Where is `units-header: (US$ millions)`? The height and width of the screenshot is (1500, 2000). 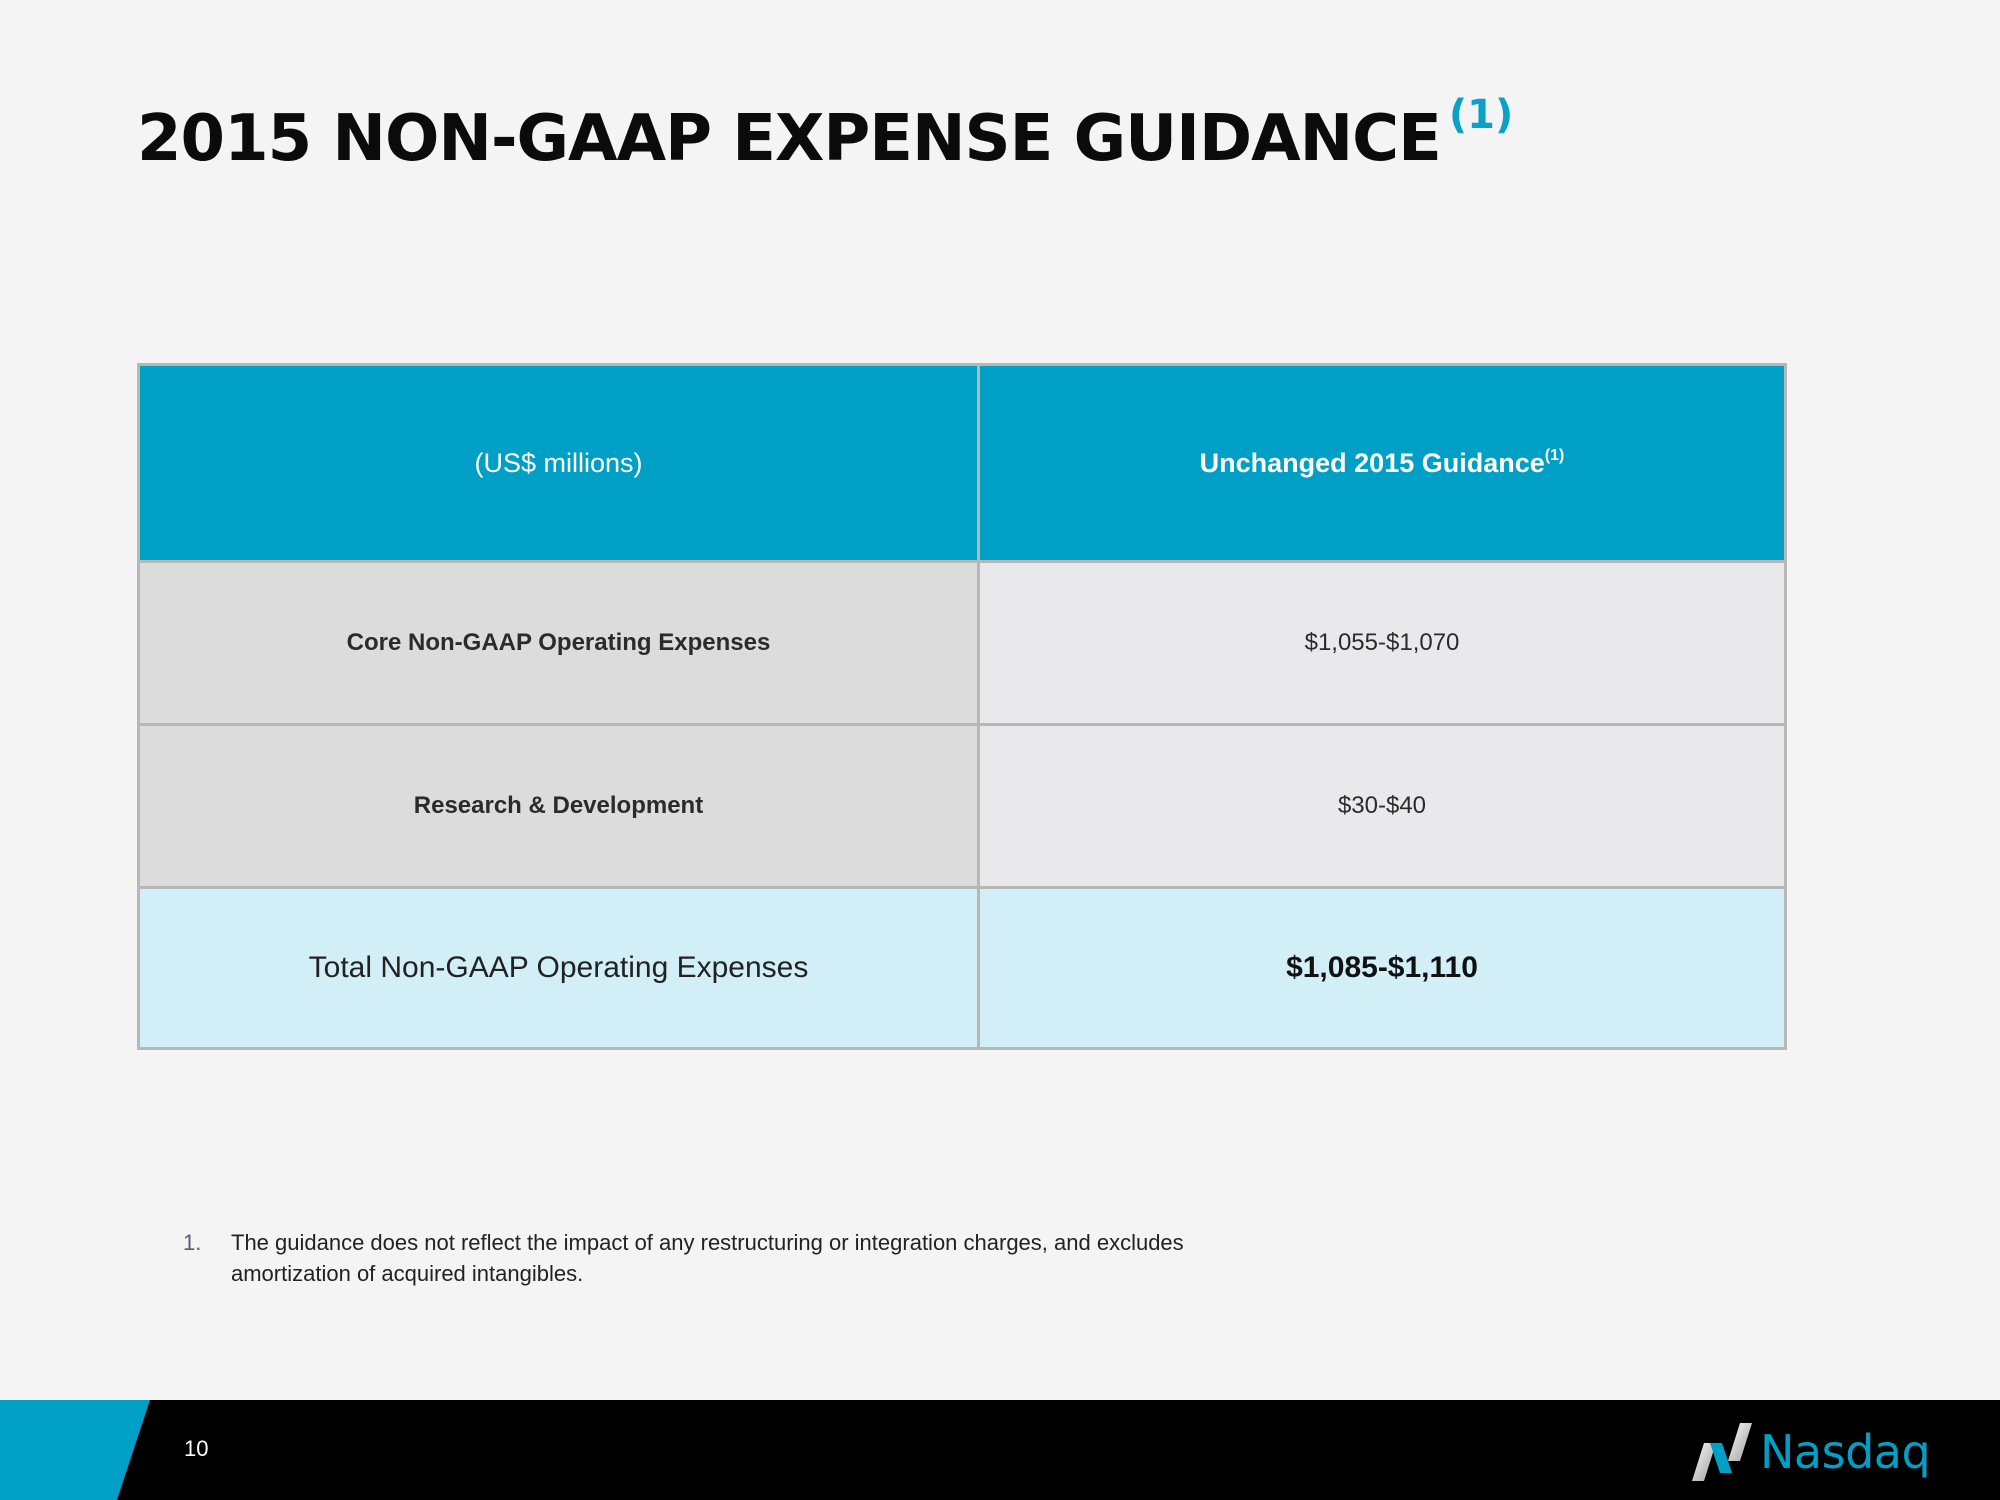 units-header: (US$ millions) is located at coordinates (558, 463).